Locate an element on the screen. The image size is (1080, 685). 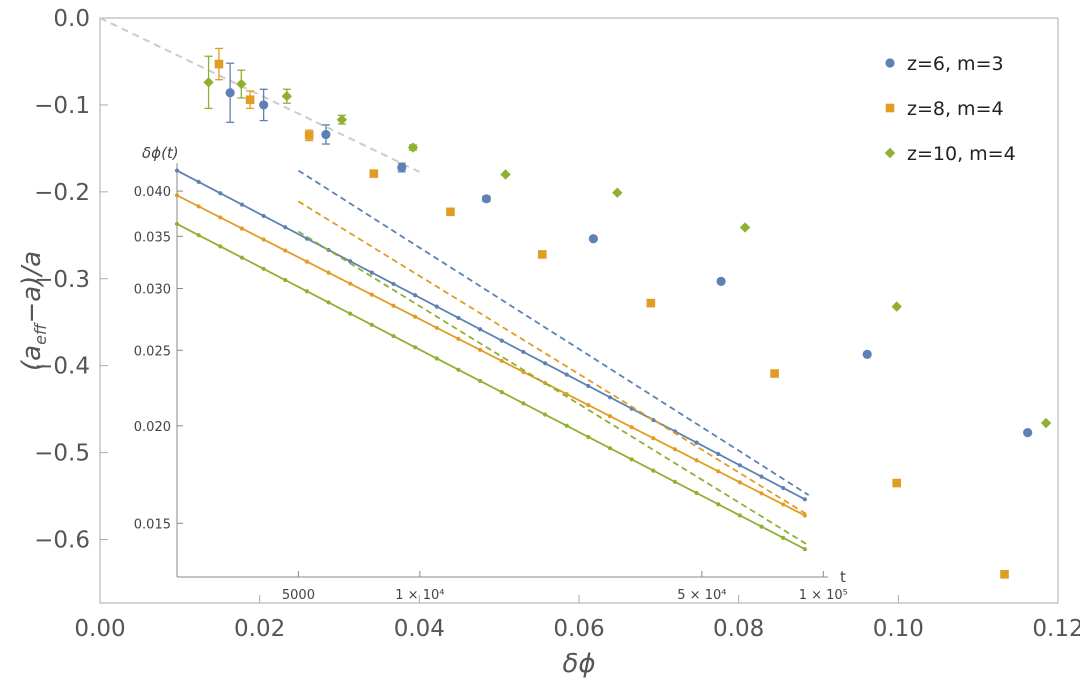
inset-x-tick-label: 5000 is located at coordinates (298, 595).